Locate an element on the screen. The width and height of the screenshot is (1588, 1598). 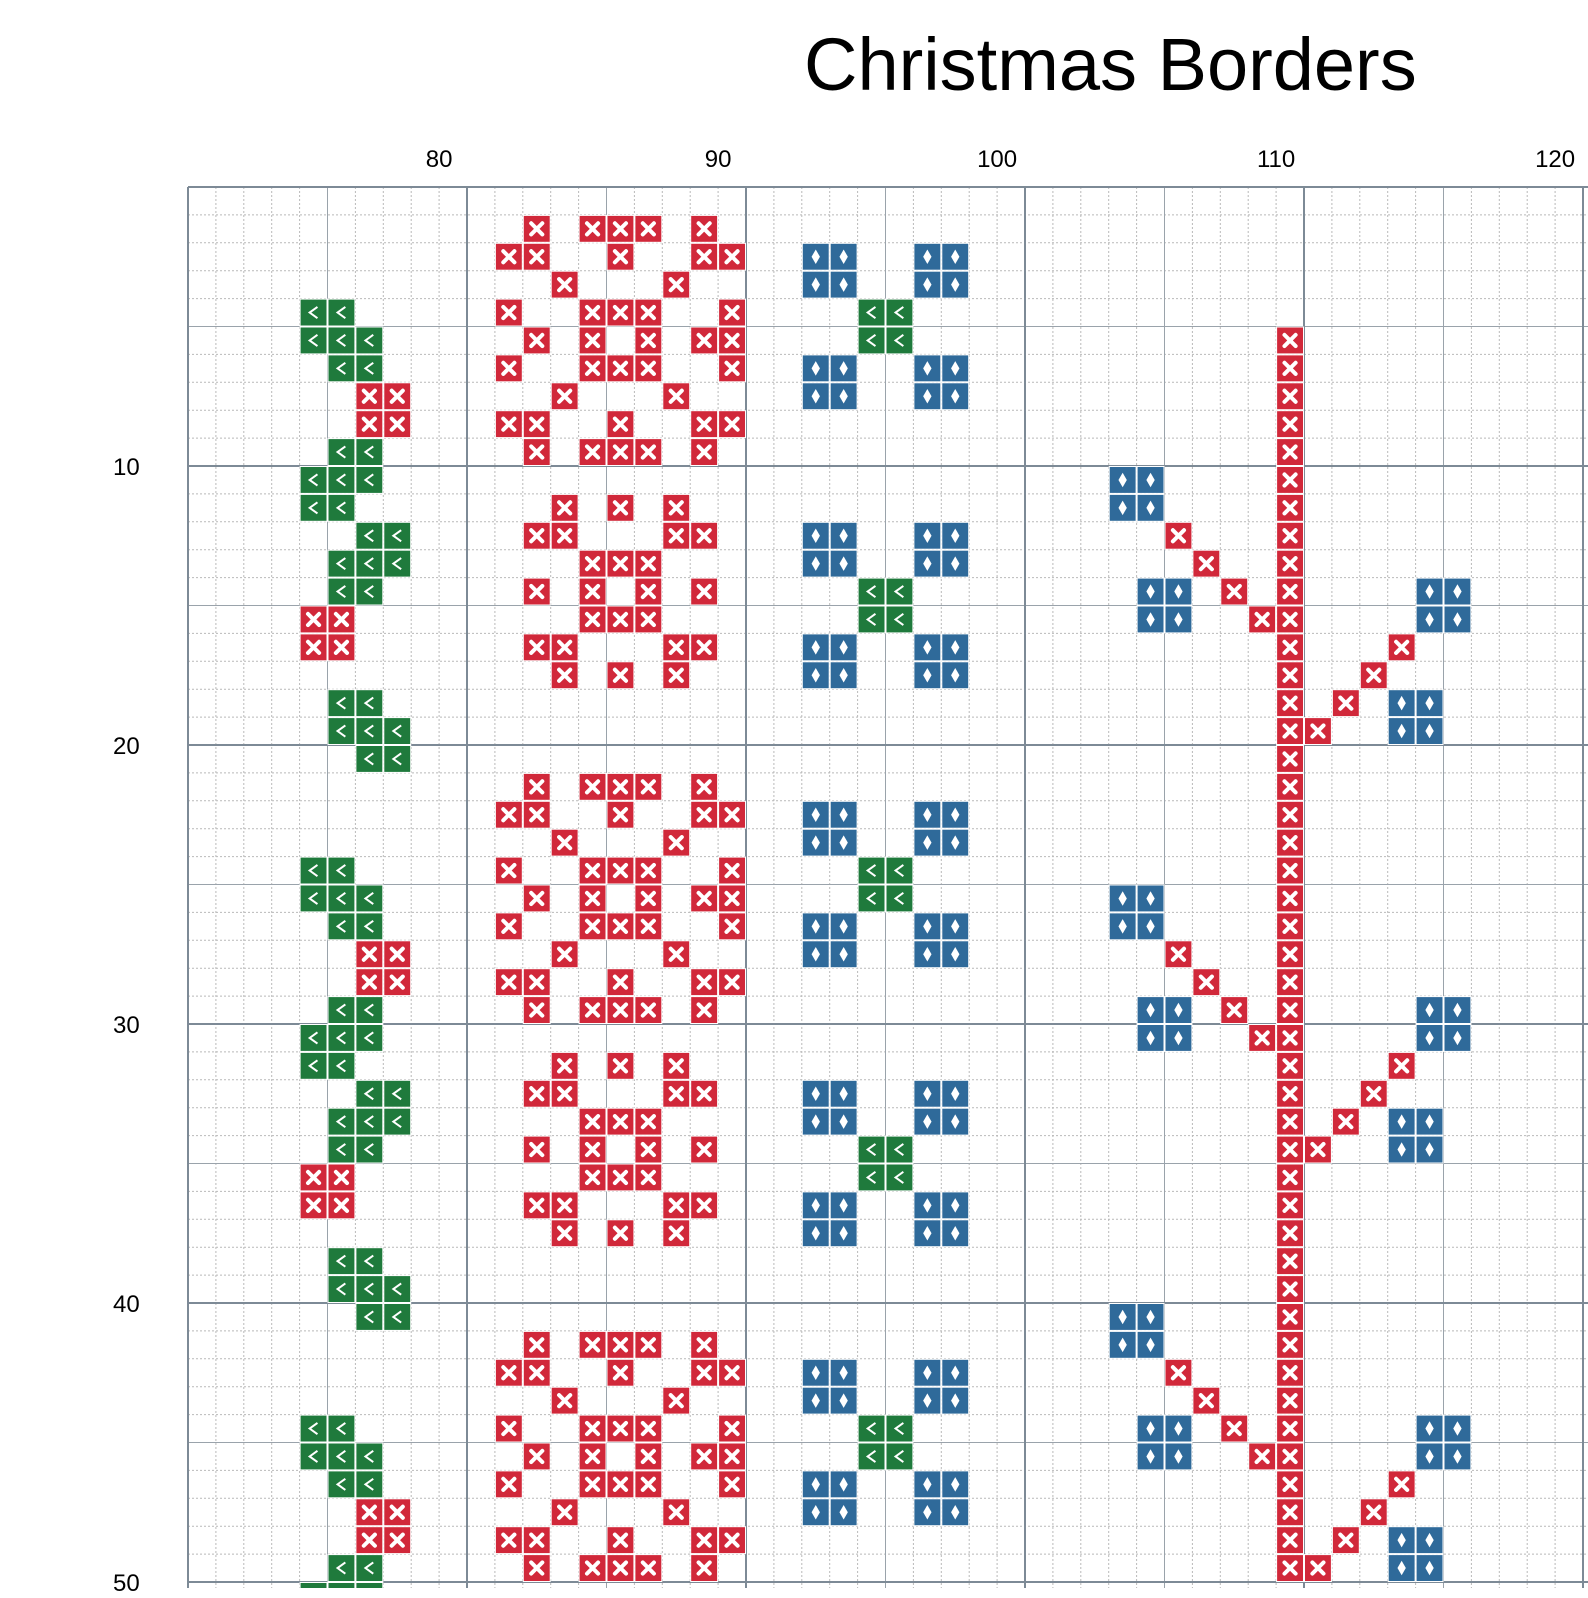
column-number: 110 is located at coordinates (1276, 159).